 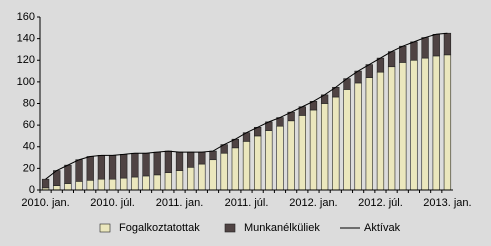 What do you see at coordinates (313, 203) in the screenshot?
I see `x-tick-label: 2012. jan.` at bounding box center [313, 203].